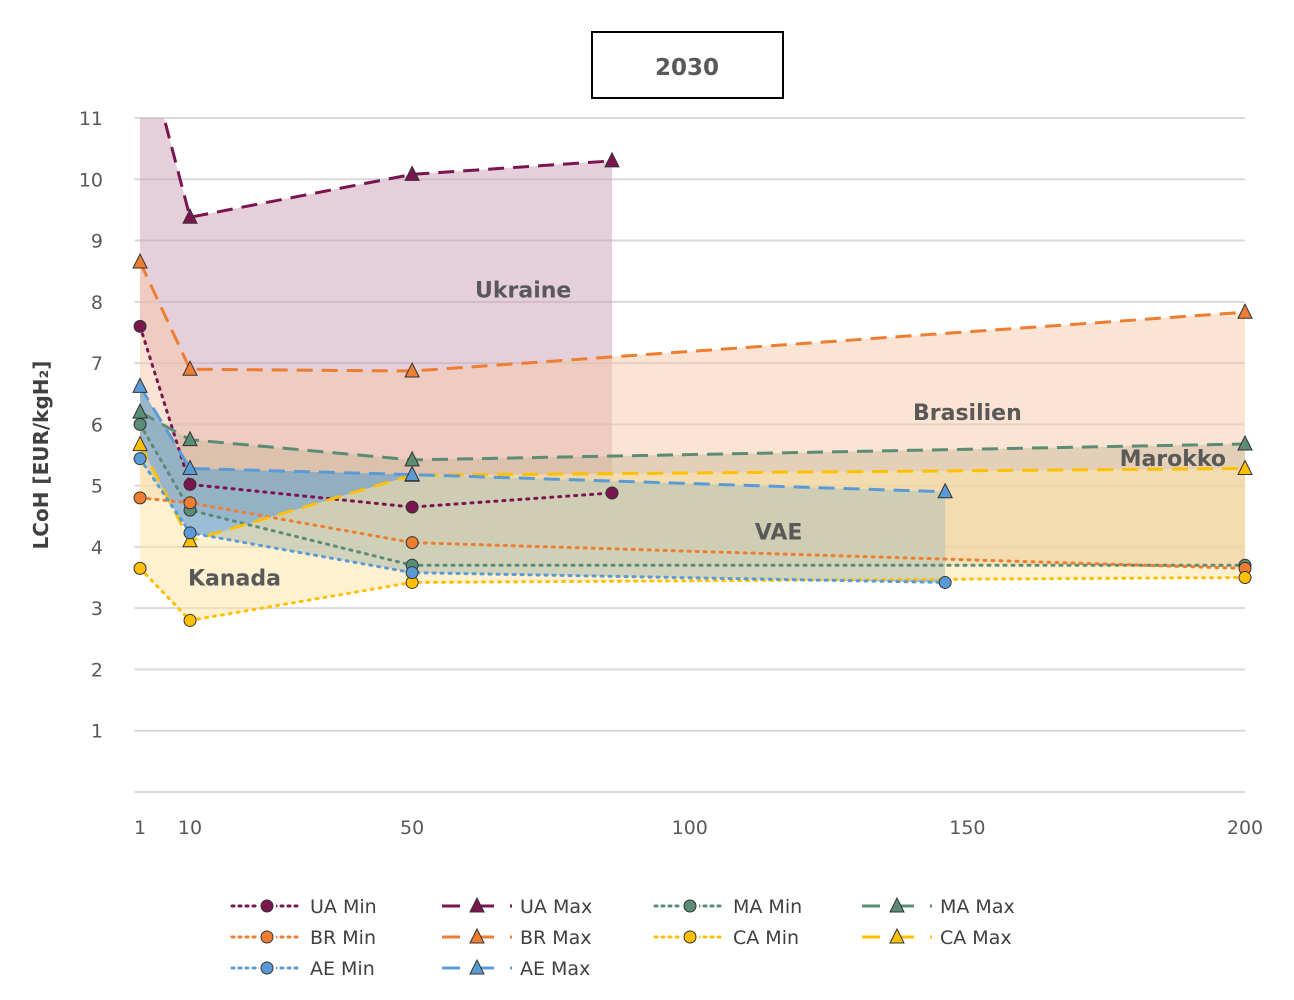  I want to click on legend-item-br-min: BR Min, so click(303, 938).